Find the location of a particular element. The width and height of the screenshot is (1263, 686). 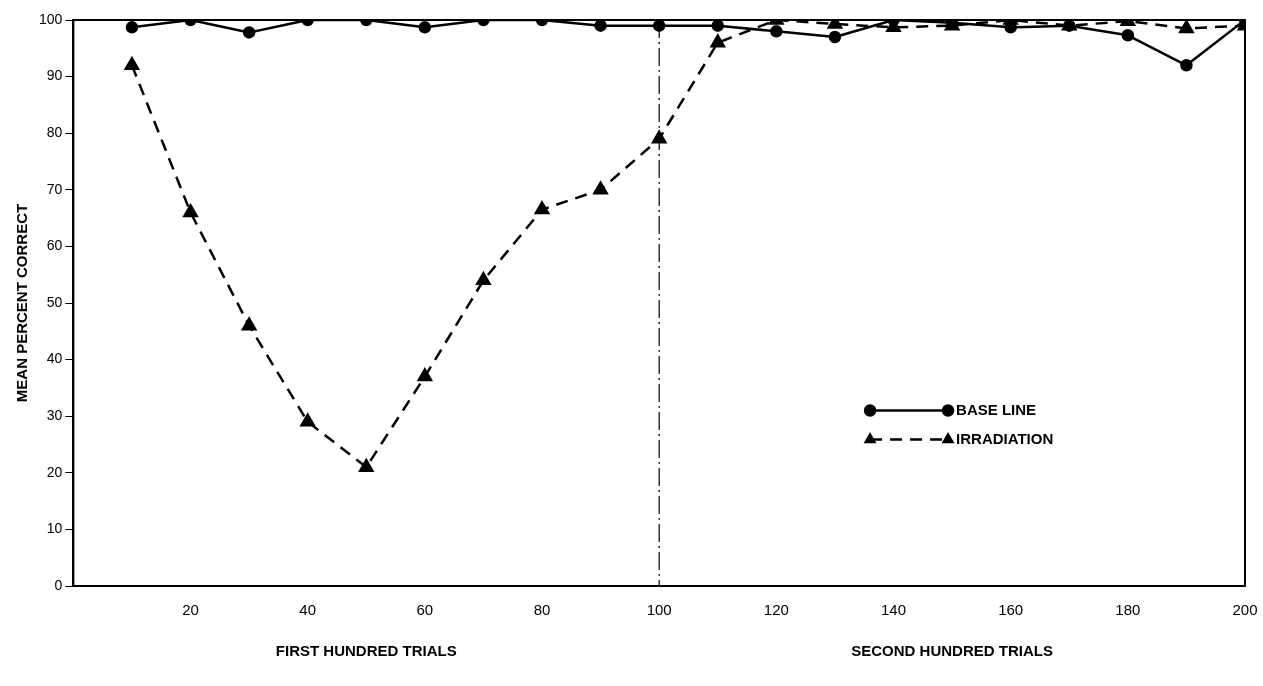

x-axis-title: FIRST HUNDRED TRIALS is located at coordinates (366, 650).